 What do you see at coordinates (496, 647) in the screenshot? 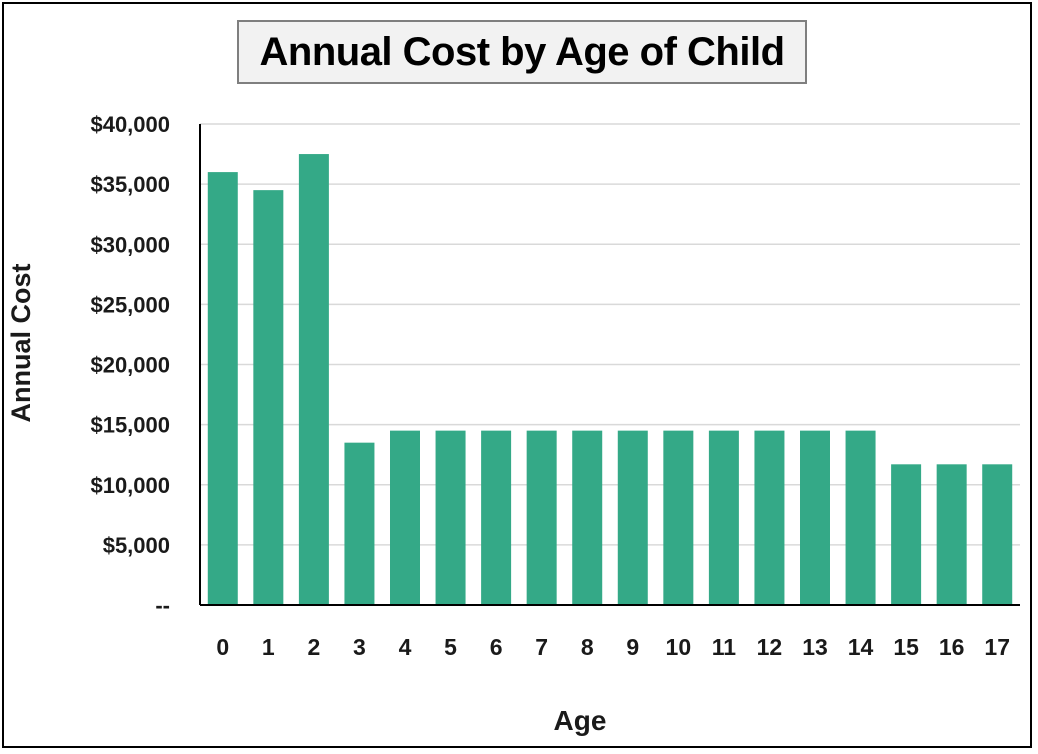
I see `x-tick-label: 6` at bounding box center [496, 647].